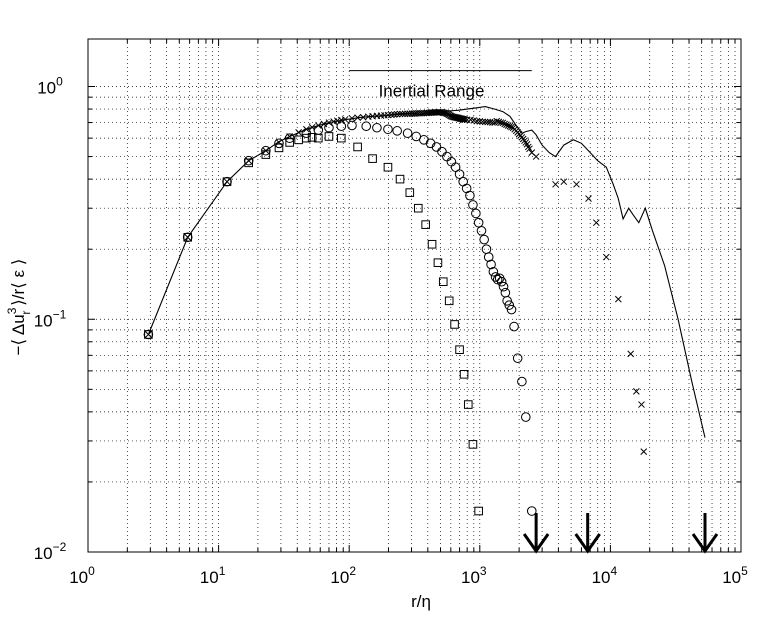  What do you see at coordinates (50, 86) in the screenshot?
I see `y-tick-label: 10⁰` at bounding box center [50, 86].